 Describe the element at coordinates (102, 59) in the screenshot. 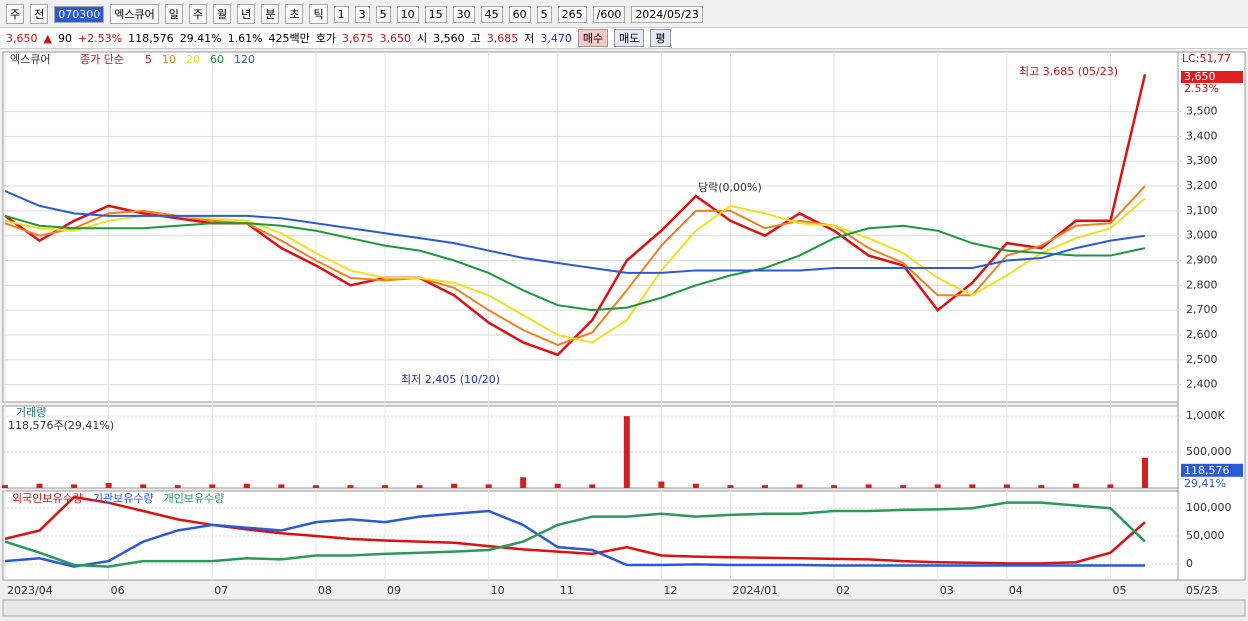

I see `legend-title: 종가 단순` at that location.